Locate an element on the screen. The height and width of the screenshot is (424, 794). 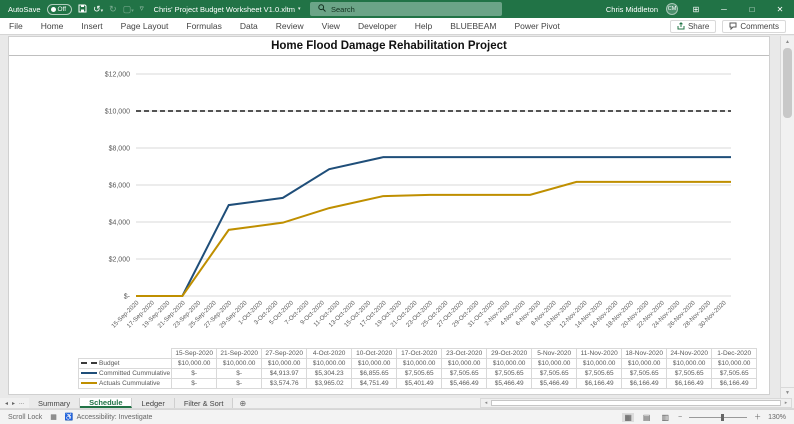
quick-access-toolbar: AutoSave Off ↺▾ ↻ ▢▾ ▽ is located at coordinates (72, 9).